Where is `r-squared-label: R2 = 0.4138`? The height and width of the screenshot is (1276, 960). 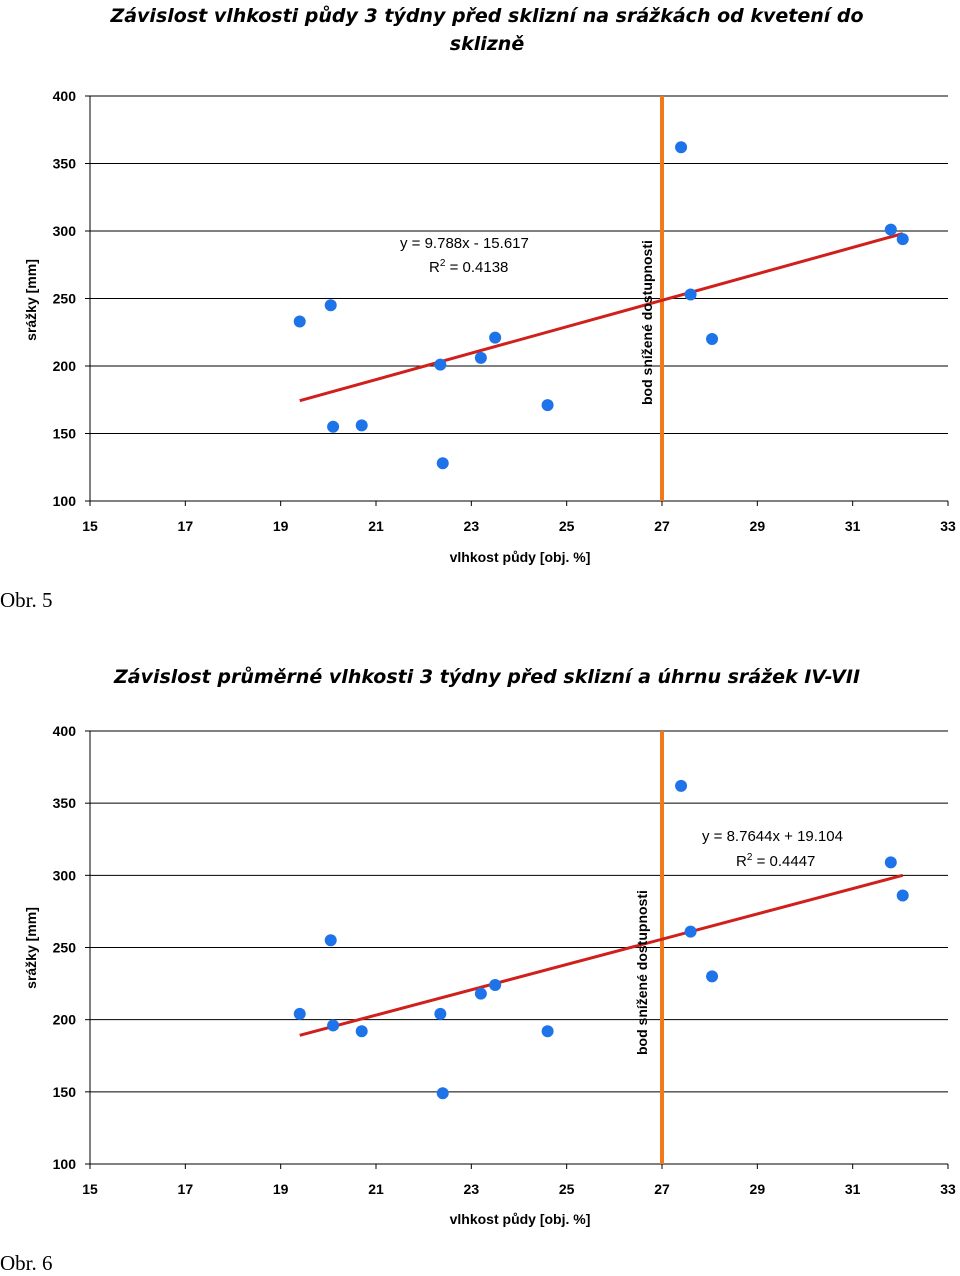
r-squared-label: R2 = 0.4138 is located at coordinates (468, 267).